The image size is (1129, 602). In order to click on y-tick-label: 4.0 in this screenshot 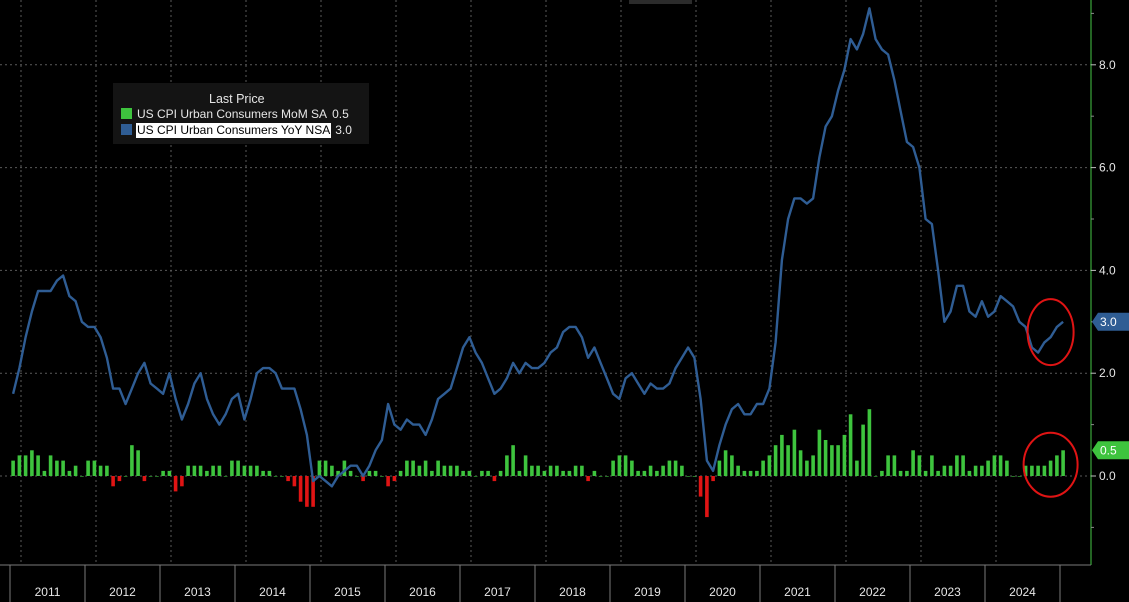, I will do `click(1107, 270)`.